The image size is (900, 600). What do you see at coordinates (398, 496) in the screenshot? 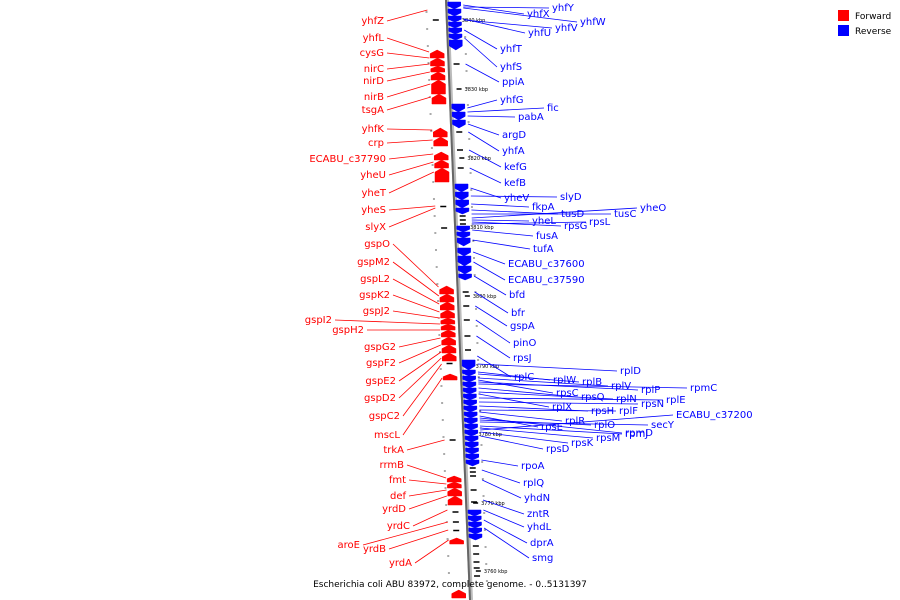
I see `forward-gene-def-label: def` at bounding box center [398, 496].